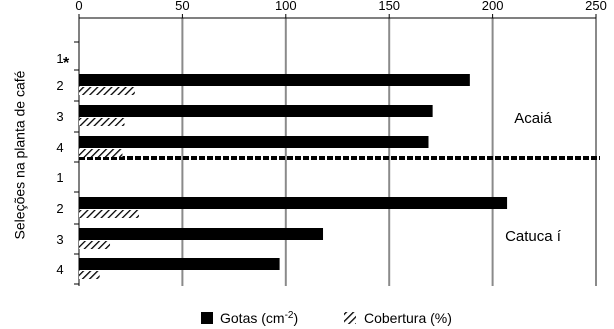 The width and height of the screenshot is (614, 329). I want to click on legend-label-cobertura: Cobertura (%), so click(408, 318).